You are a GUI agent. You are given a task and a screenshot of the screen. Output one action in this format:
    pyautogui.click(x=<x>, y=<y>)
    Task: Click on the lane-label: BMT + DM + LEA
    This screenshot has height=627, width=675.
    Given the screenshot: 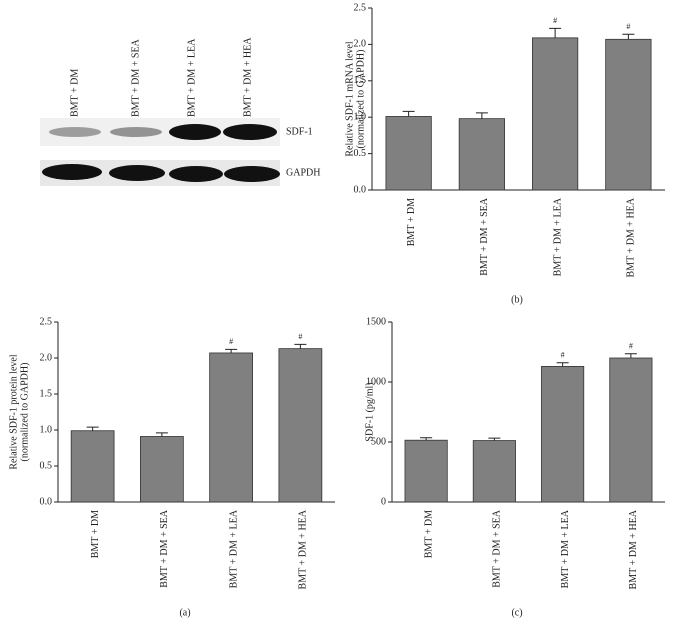 What is the action you would take?
    pyautogui.click(x=191, y=77)
    